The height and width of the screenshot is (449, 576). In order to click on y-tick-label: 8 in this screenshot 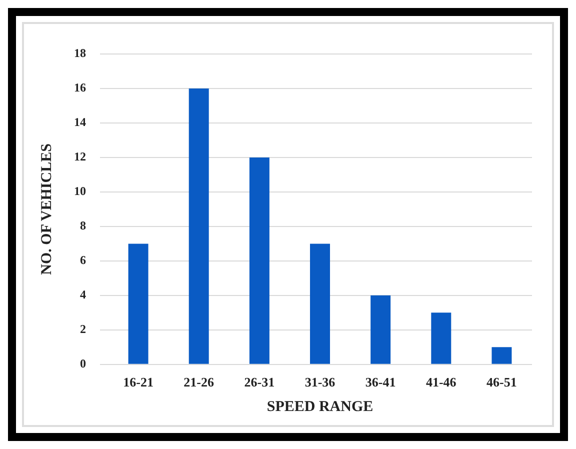, I will do `click(83, 225)`.